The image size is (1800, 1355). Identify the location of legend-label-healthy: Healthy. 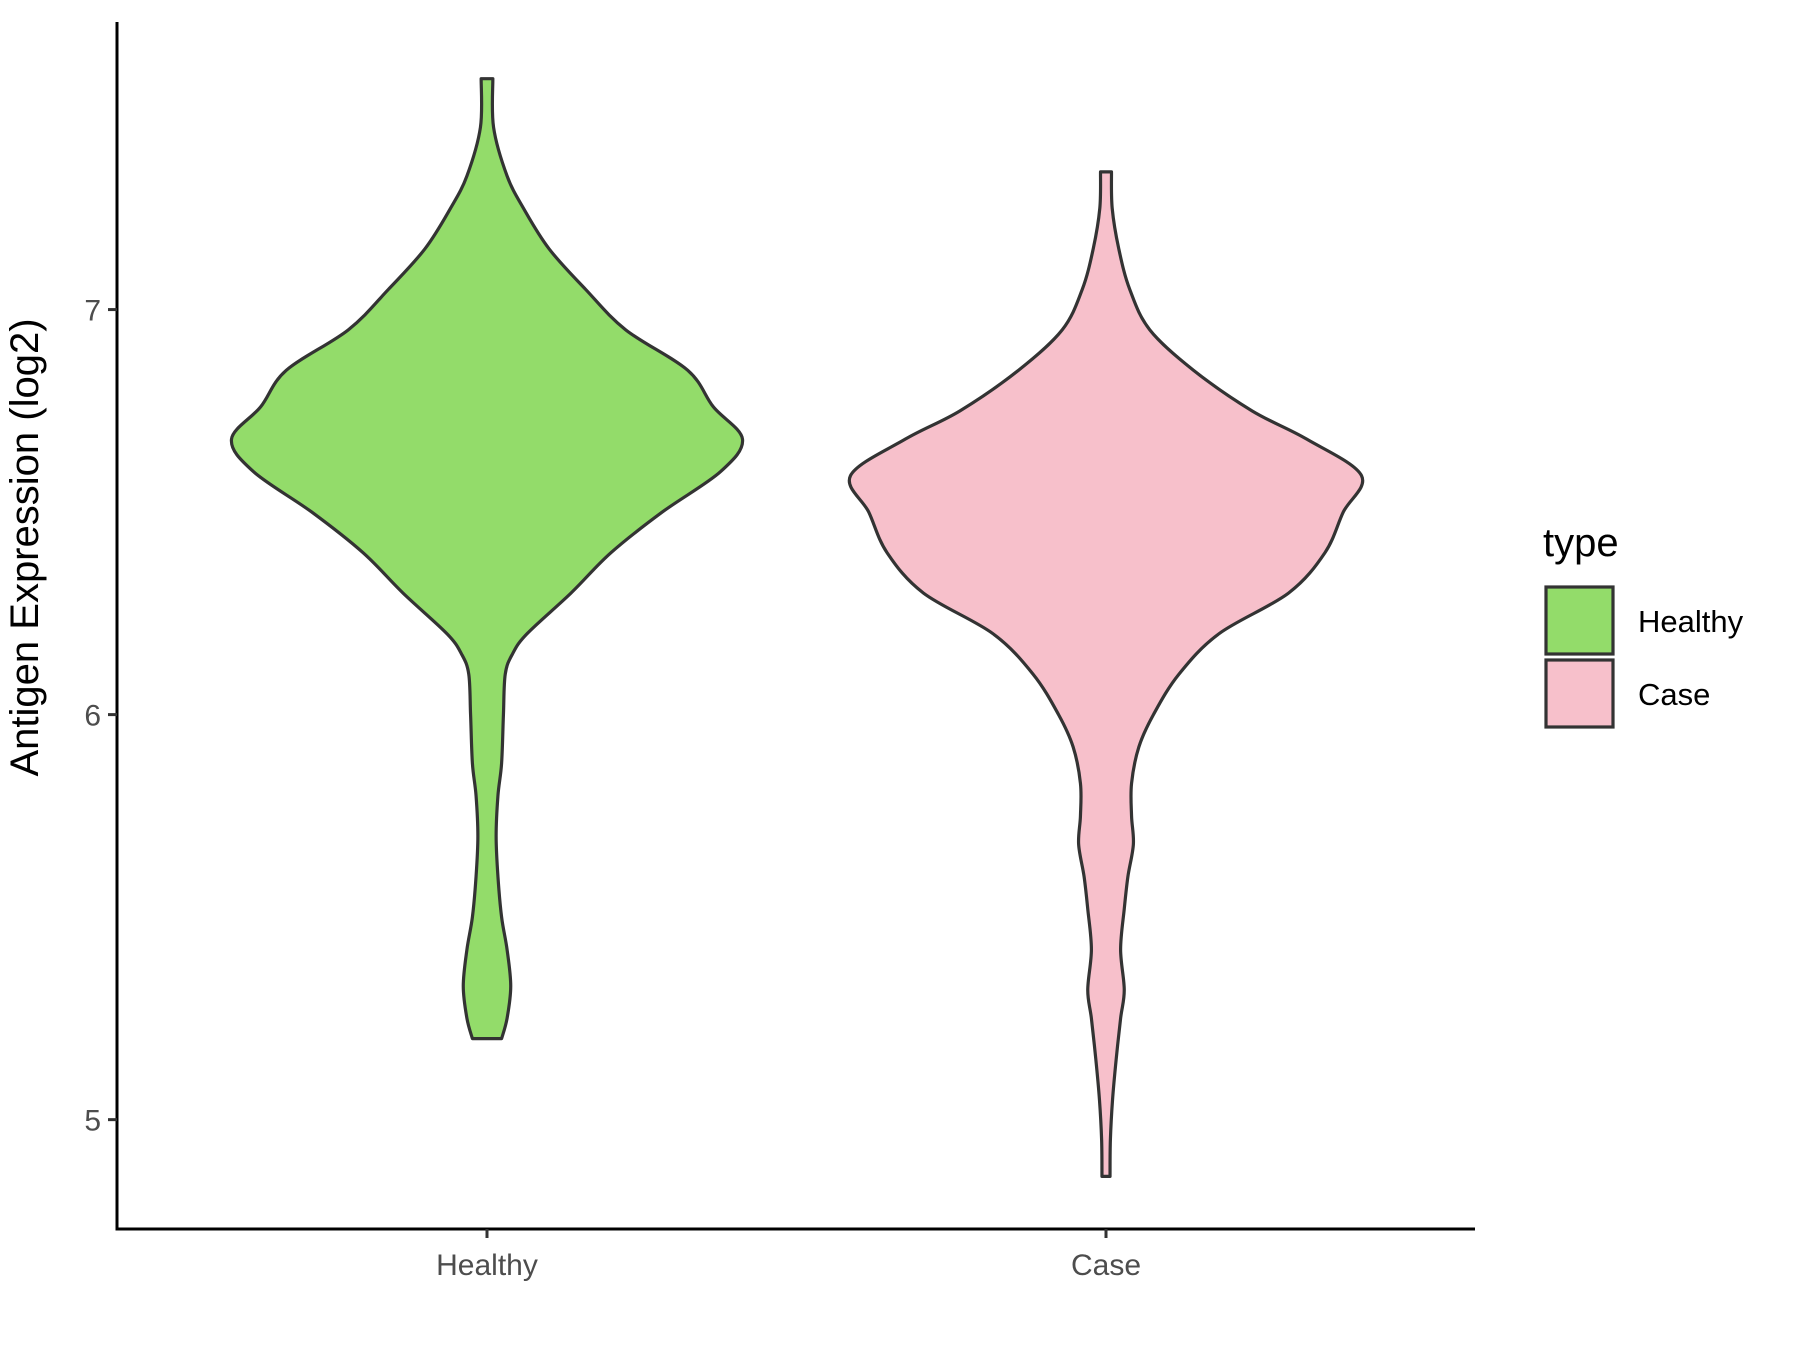
(1691, 621).